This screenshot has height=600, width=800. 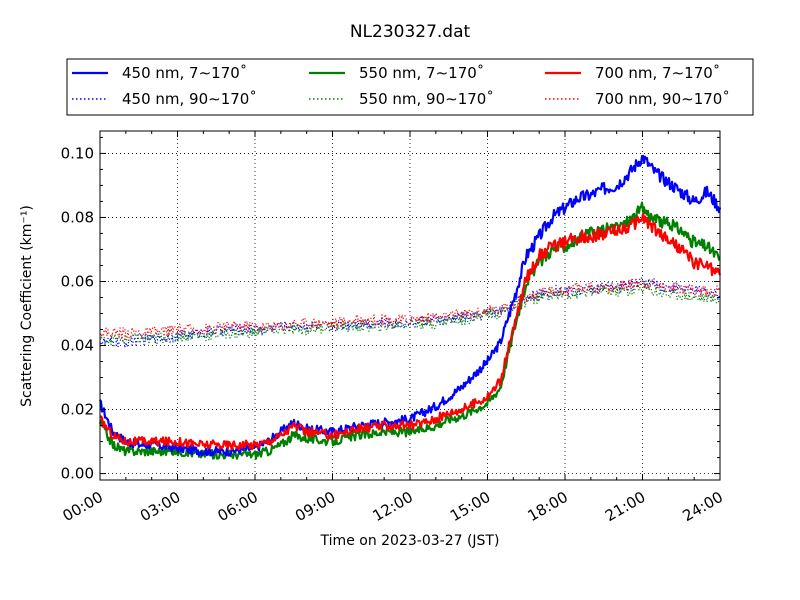 What do you see at coordinates (410, 541) in the screenshot?
I see `x-axis-label: Time on 2023-03-27 (JST)` at bounding box center [410, 541].